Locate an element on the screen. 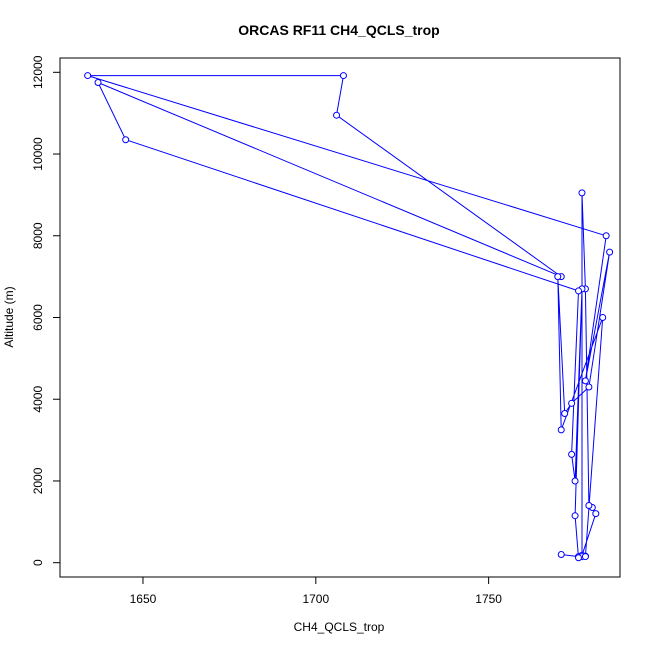  chart-title: ORCAS RF11 CH4_QCLS_trop is located at coordinates (338, 30).